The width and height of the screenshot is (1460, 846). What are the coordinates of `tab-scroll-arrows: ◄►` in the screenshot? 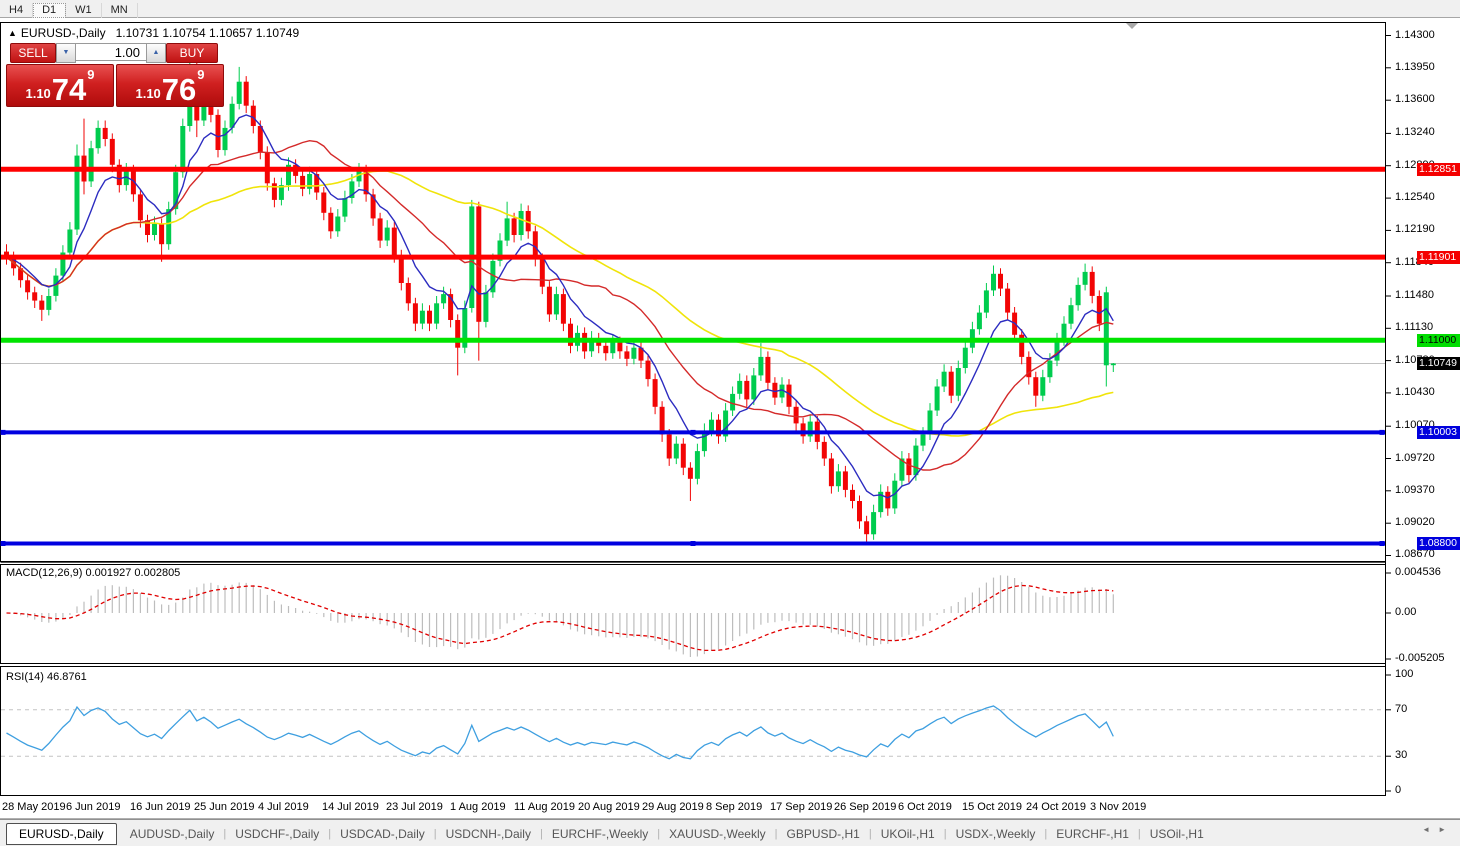 It's located at (1438, 829).